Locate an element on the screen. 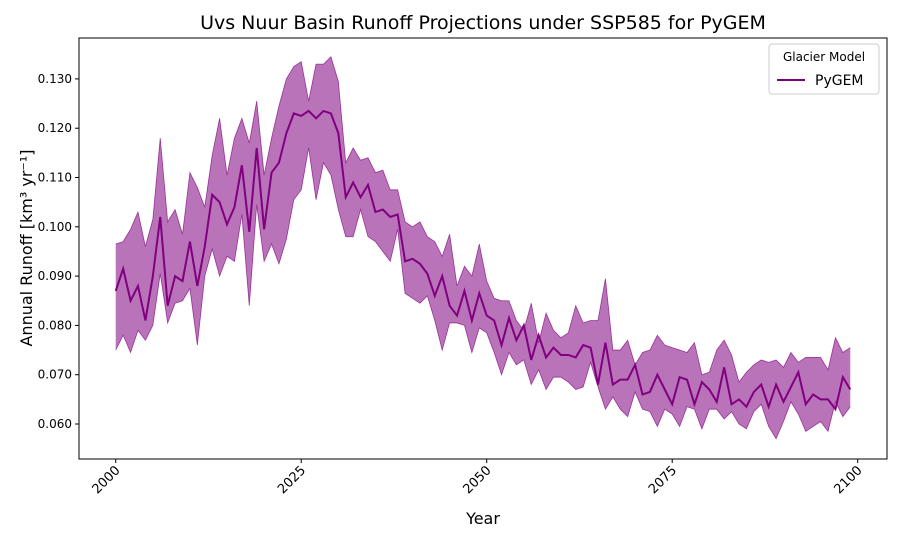 The width and height of the screenshot is (900, 540). y-tick-label: 0.130 is located at coordinates (55, 79).